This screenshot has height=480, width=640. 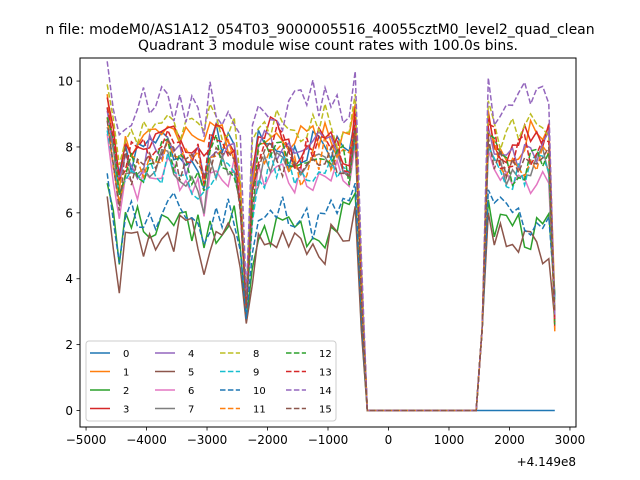 I want to click on legend-item-13: 13, so click(x=309, y=373).